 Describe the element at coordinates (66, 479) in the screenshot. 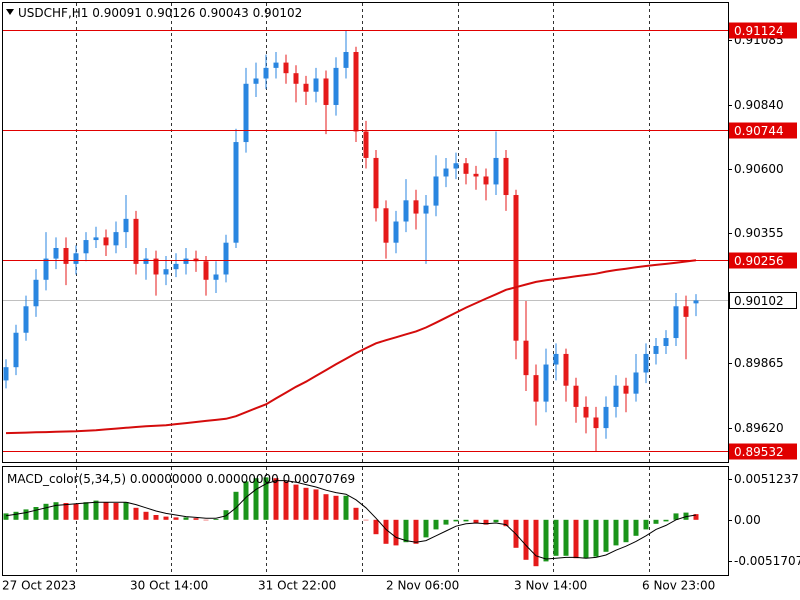

I see `macd-title: MACD_color(5,34,5)` at that location.